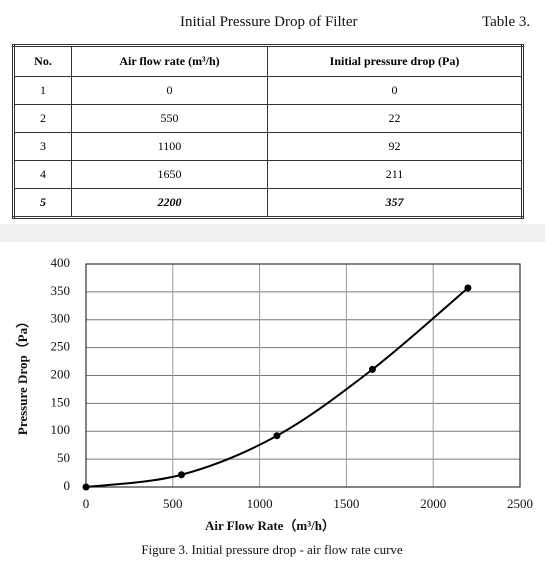 The height and width of the screenshot is (564, 545). What do you see at coordinates (42, 174) in the screenshot?
I see `table-cell: 4` at bounding box center [42, 174].